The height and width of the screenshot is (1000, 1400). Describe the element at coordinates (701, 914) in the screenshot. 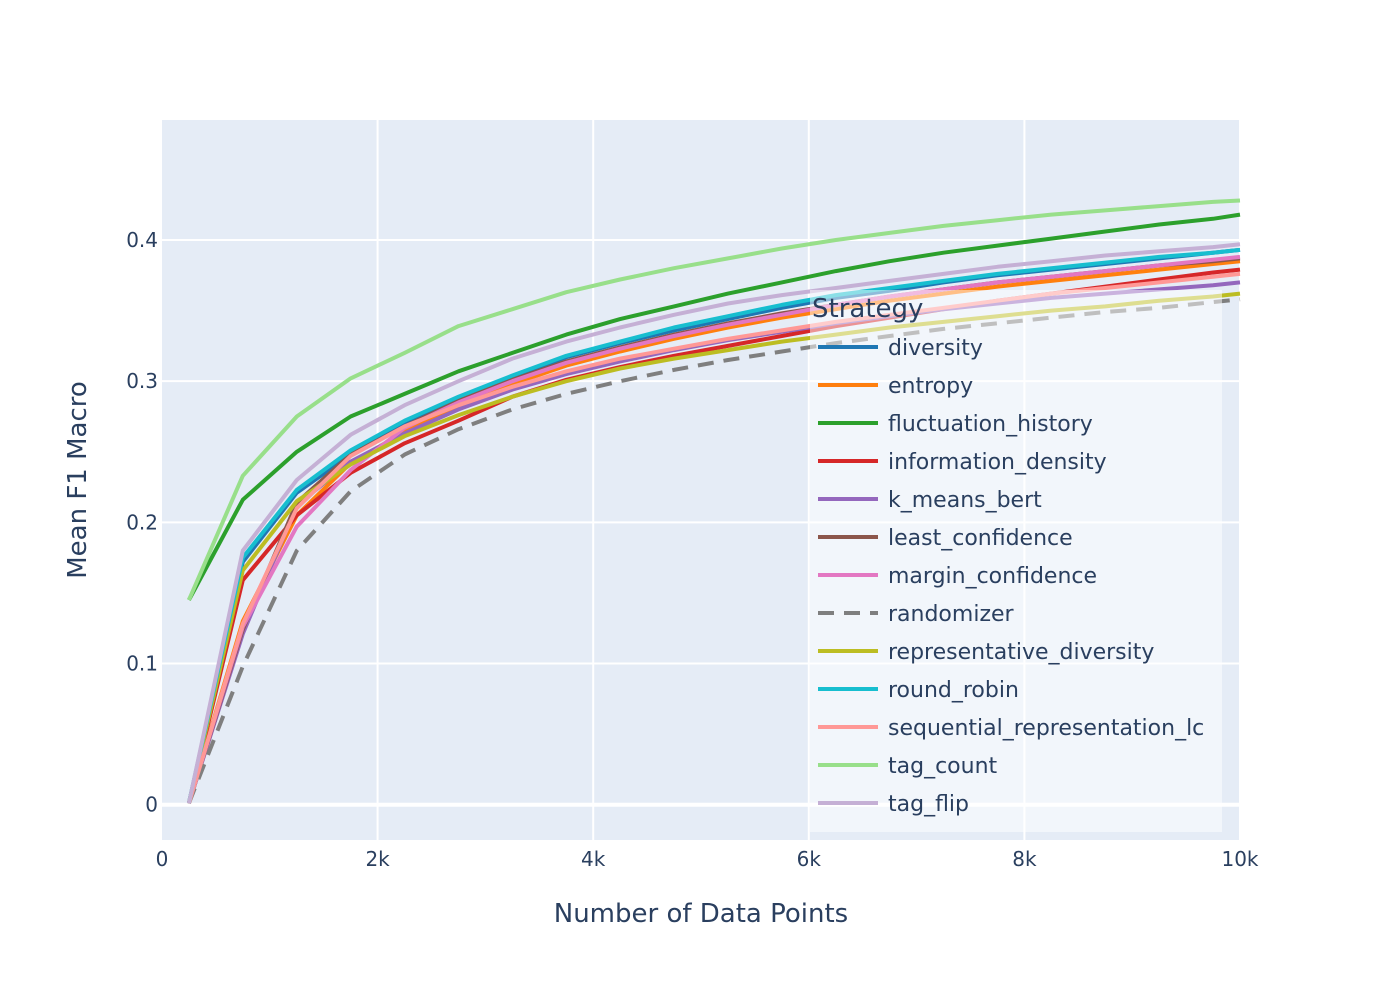

I see `x-axis-title: Number of Data Points` at that location.